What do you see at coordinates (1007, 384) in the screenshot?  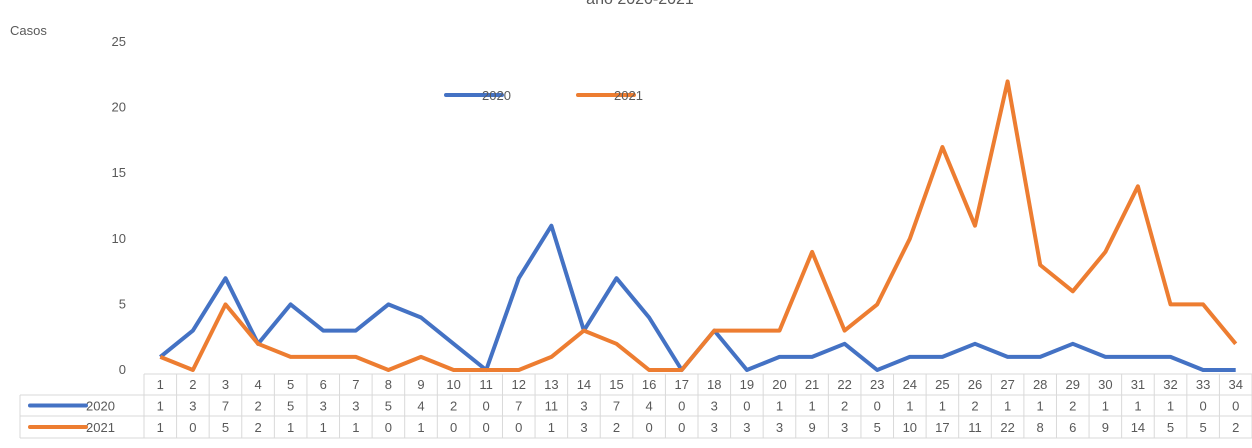 I see `x-tick-label: 27` at bounding box center [1007, 384].